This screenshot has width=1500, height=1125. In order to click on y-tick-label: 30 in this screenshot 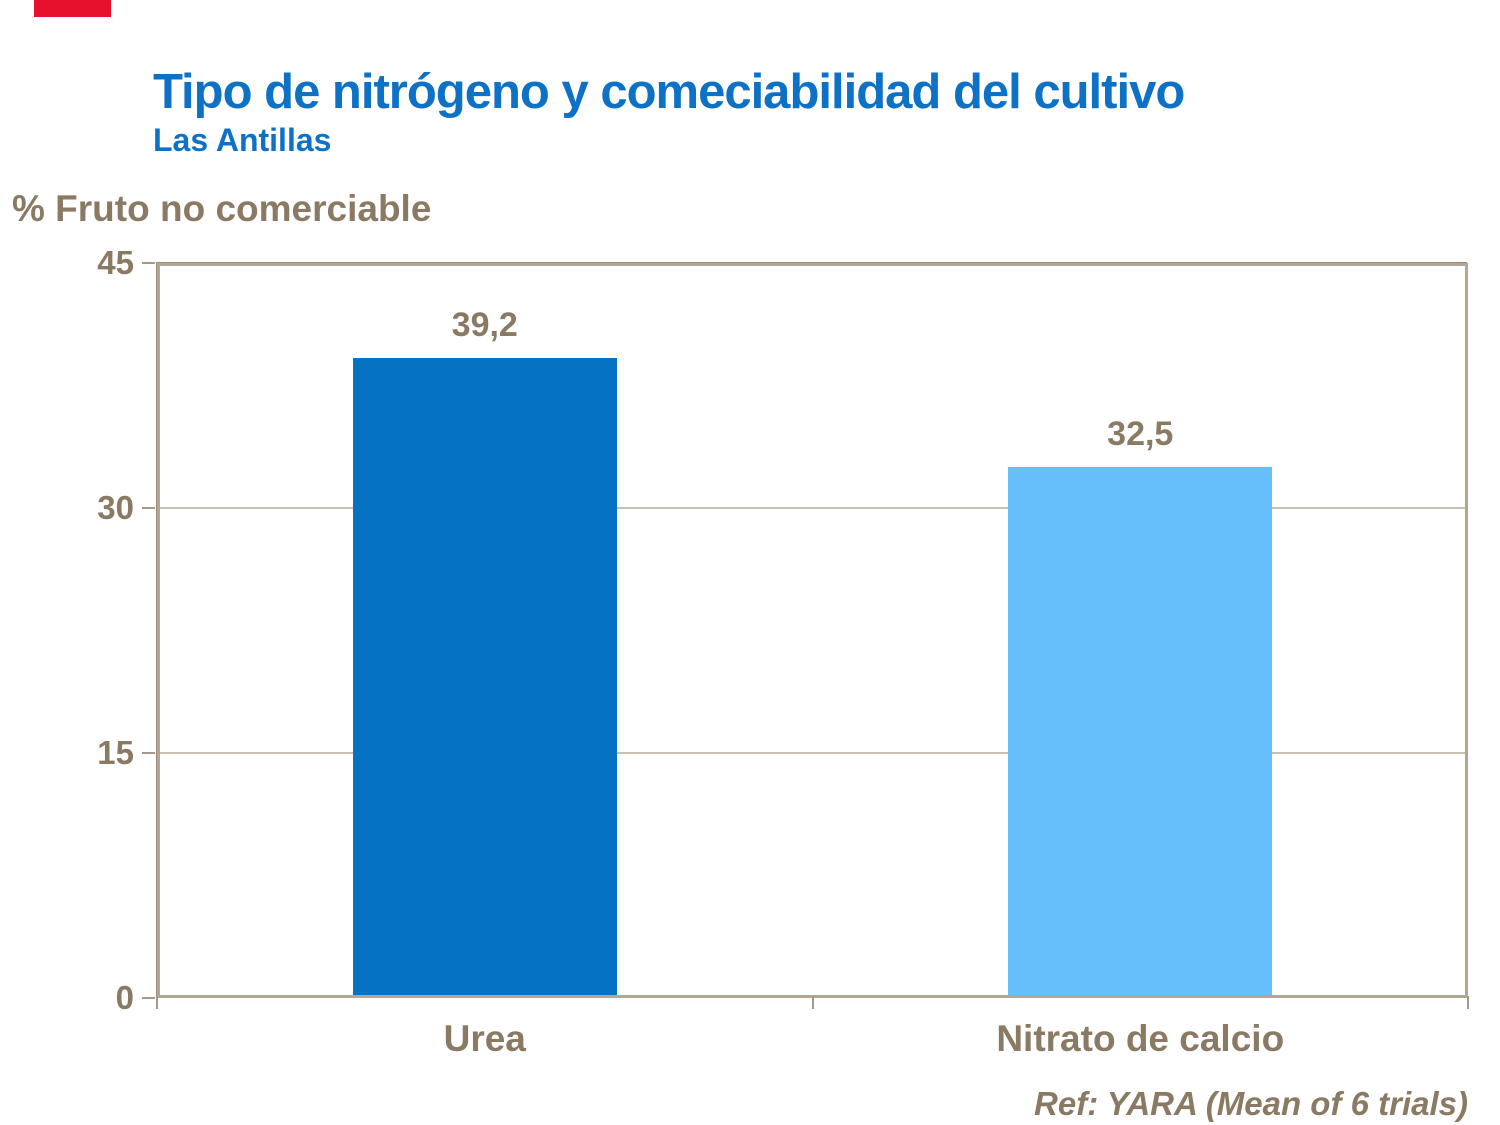, I will do `click(115, 507)`.